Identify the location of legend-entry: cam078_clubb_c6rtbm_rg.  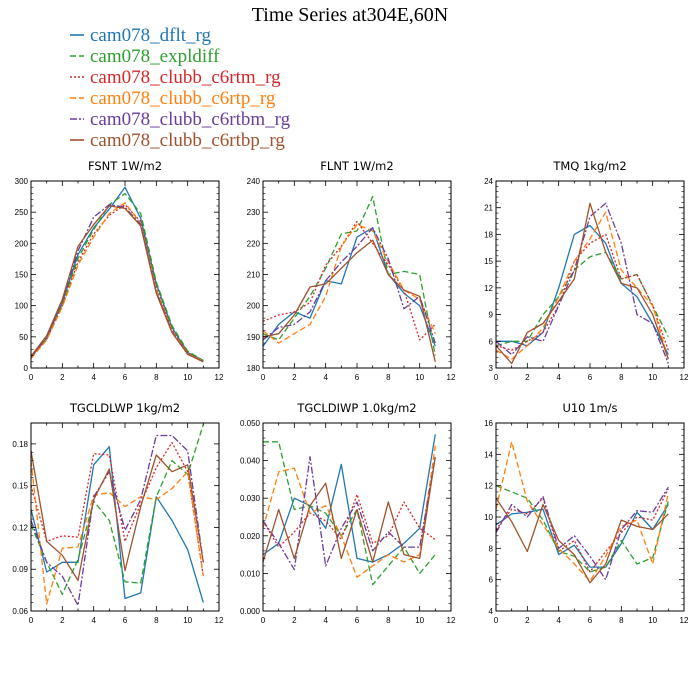
(180, 119).